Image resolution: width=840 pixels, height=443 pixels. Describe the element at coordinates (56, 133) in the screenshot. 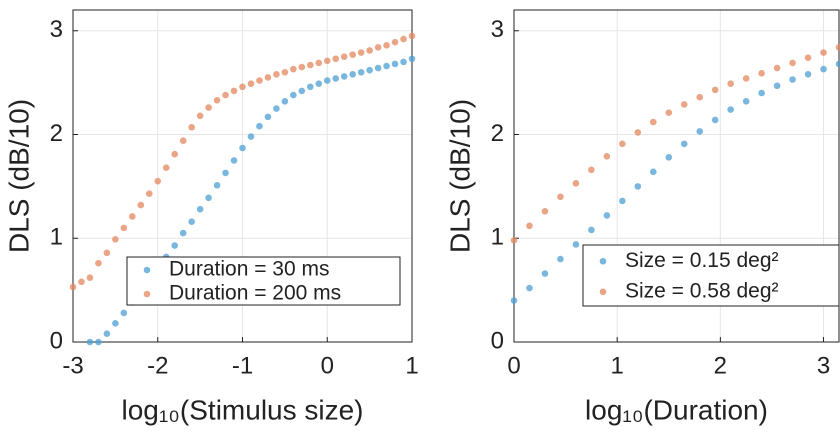

I see `y-tick-label: 2` at that location.